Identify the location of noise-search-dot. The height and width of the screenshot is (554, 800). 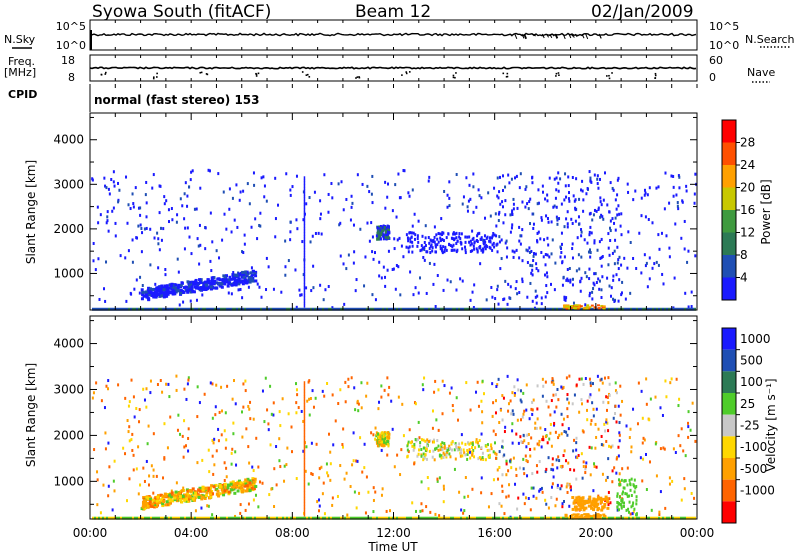
(564, 36).